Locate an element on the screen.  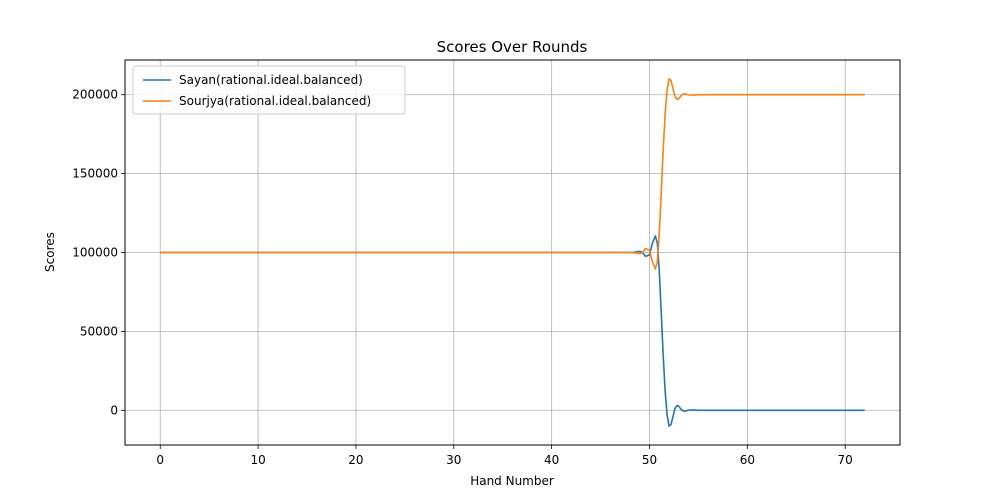
y-tick-label: 200000 is located at coordinates (95, 95).